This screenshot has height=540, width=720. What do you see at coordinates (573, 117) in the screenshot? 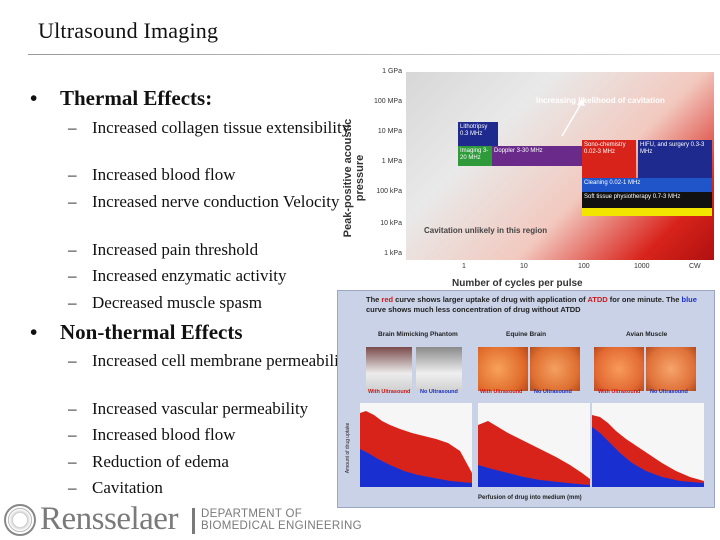
I see `cavitation-arrow-icon` at bounding box center [573, 117].